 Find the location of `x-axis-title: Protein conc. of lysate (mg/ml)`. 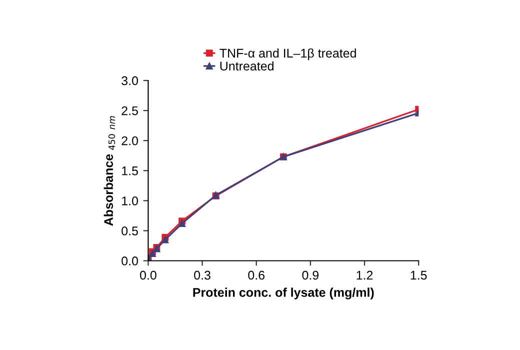

x-axis-title: Protein conc. of lysate (mg/ml) is located at coordinates (283, 294).